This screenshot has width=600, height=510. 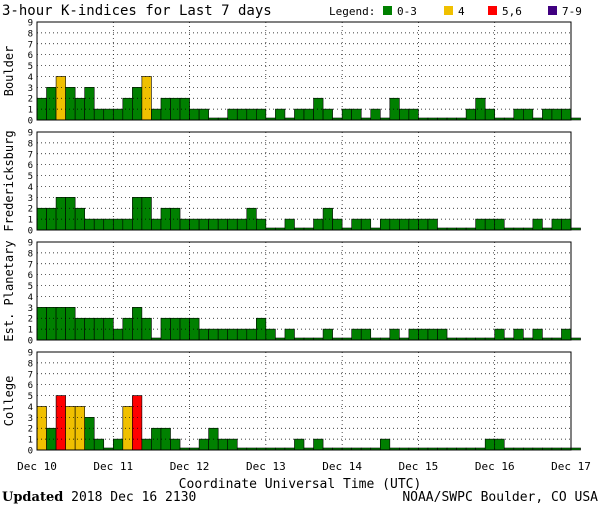 I want to click on x-tick-label: Dec 14, so click(x=342, y=466).